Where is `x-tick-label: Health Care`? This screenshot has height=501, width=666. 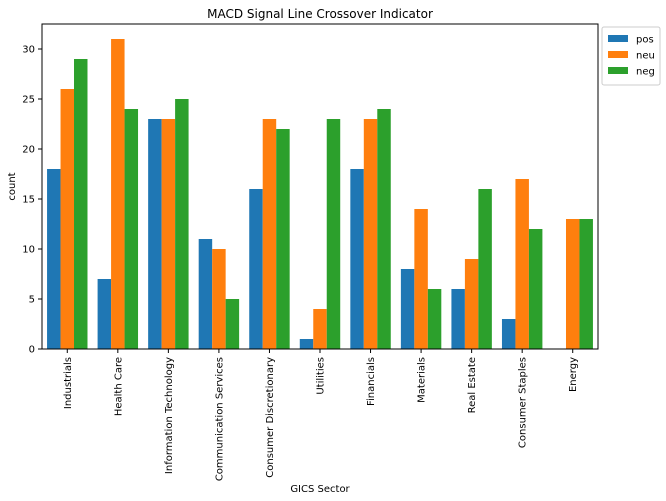 x-tick-label: Health Care is located at coordinates (118, 386).